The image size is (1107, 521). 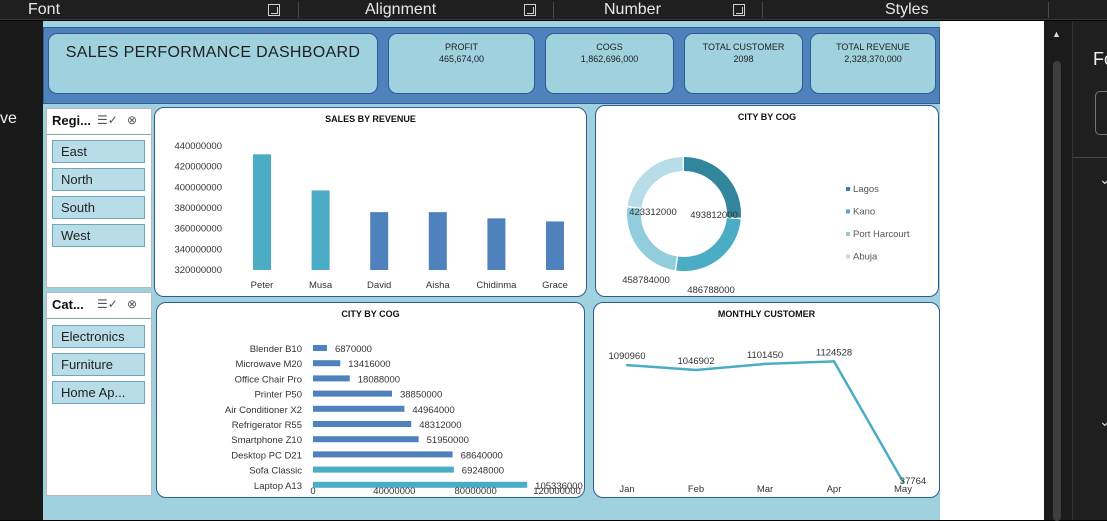 What do you see at coordinates (98, 364) in the screenshot?
I see `slicer-item: Furniture` at bounding box center [98, 364].